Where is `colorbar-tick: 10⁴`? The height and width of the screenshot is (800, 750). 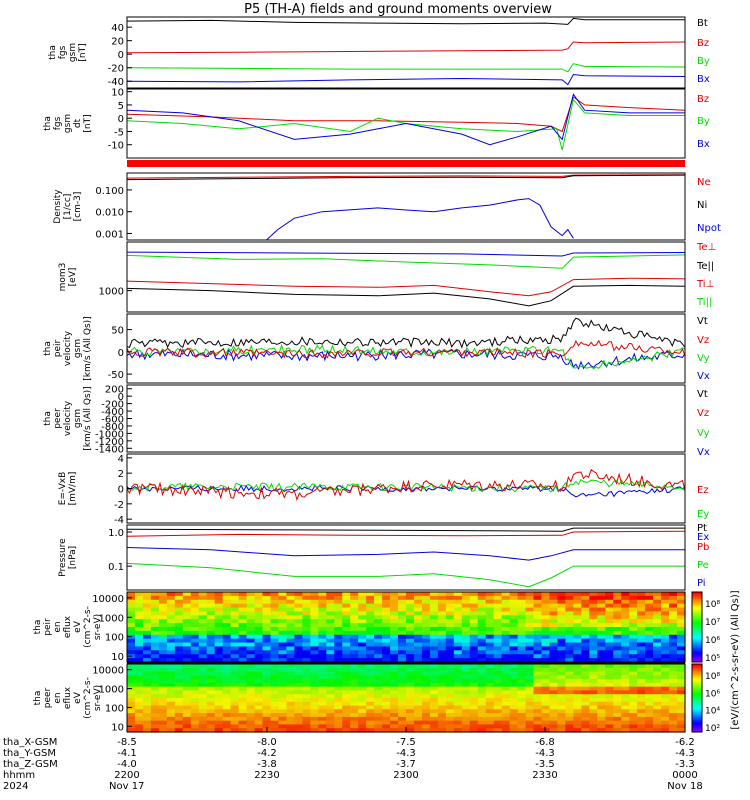
colorbar-tick: 10⁴ is located at coordinates (712, 712).